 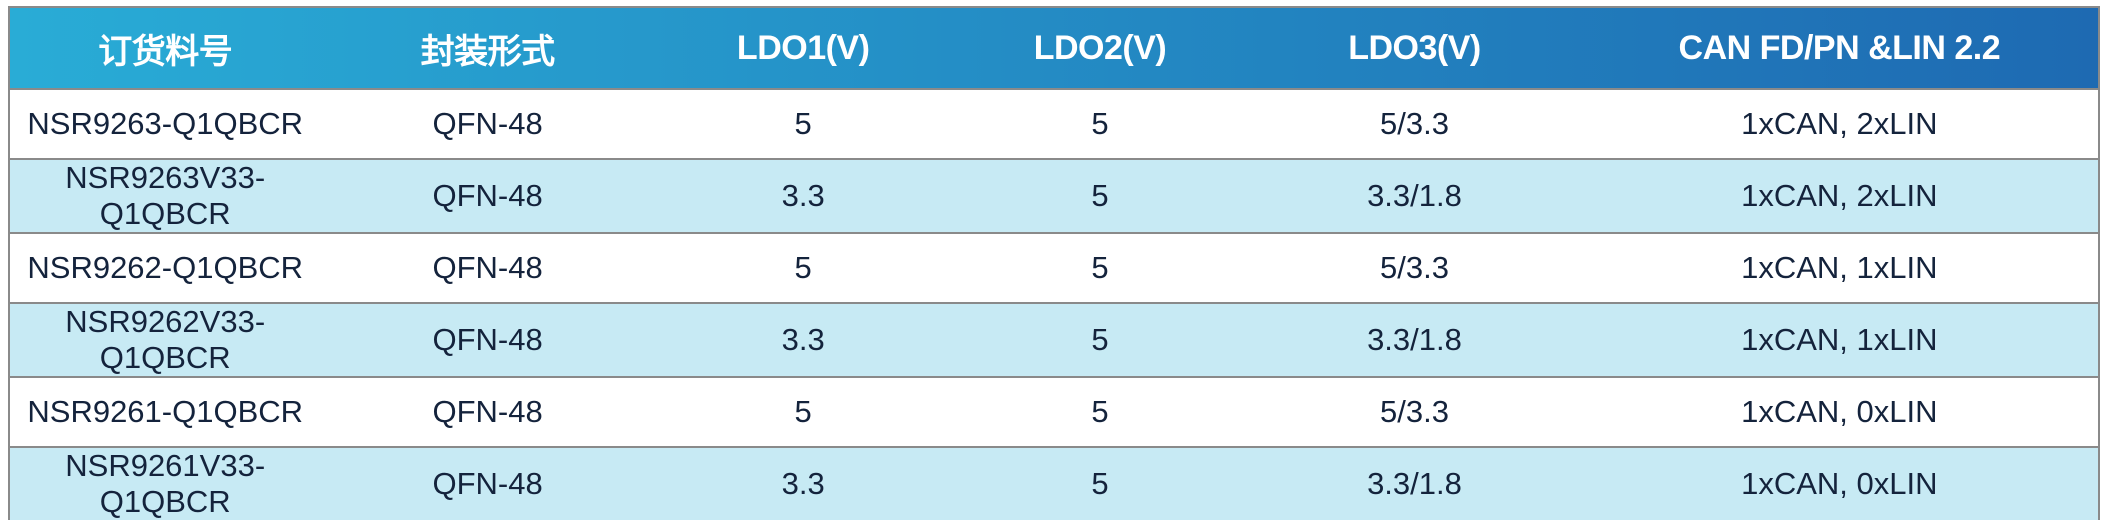 What do you see at coordinates (165, 339) in the screenshot?
I see `cell-row4-col1: NSR9262V33-Q1QBCR` at bounding box center [165, 339].